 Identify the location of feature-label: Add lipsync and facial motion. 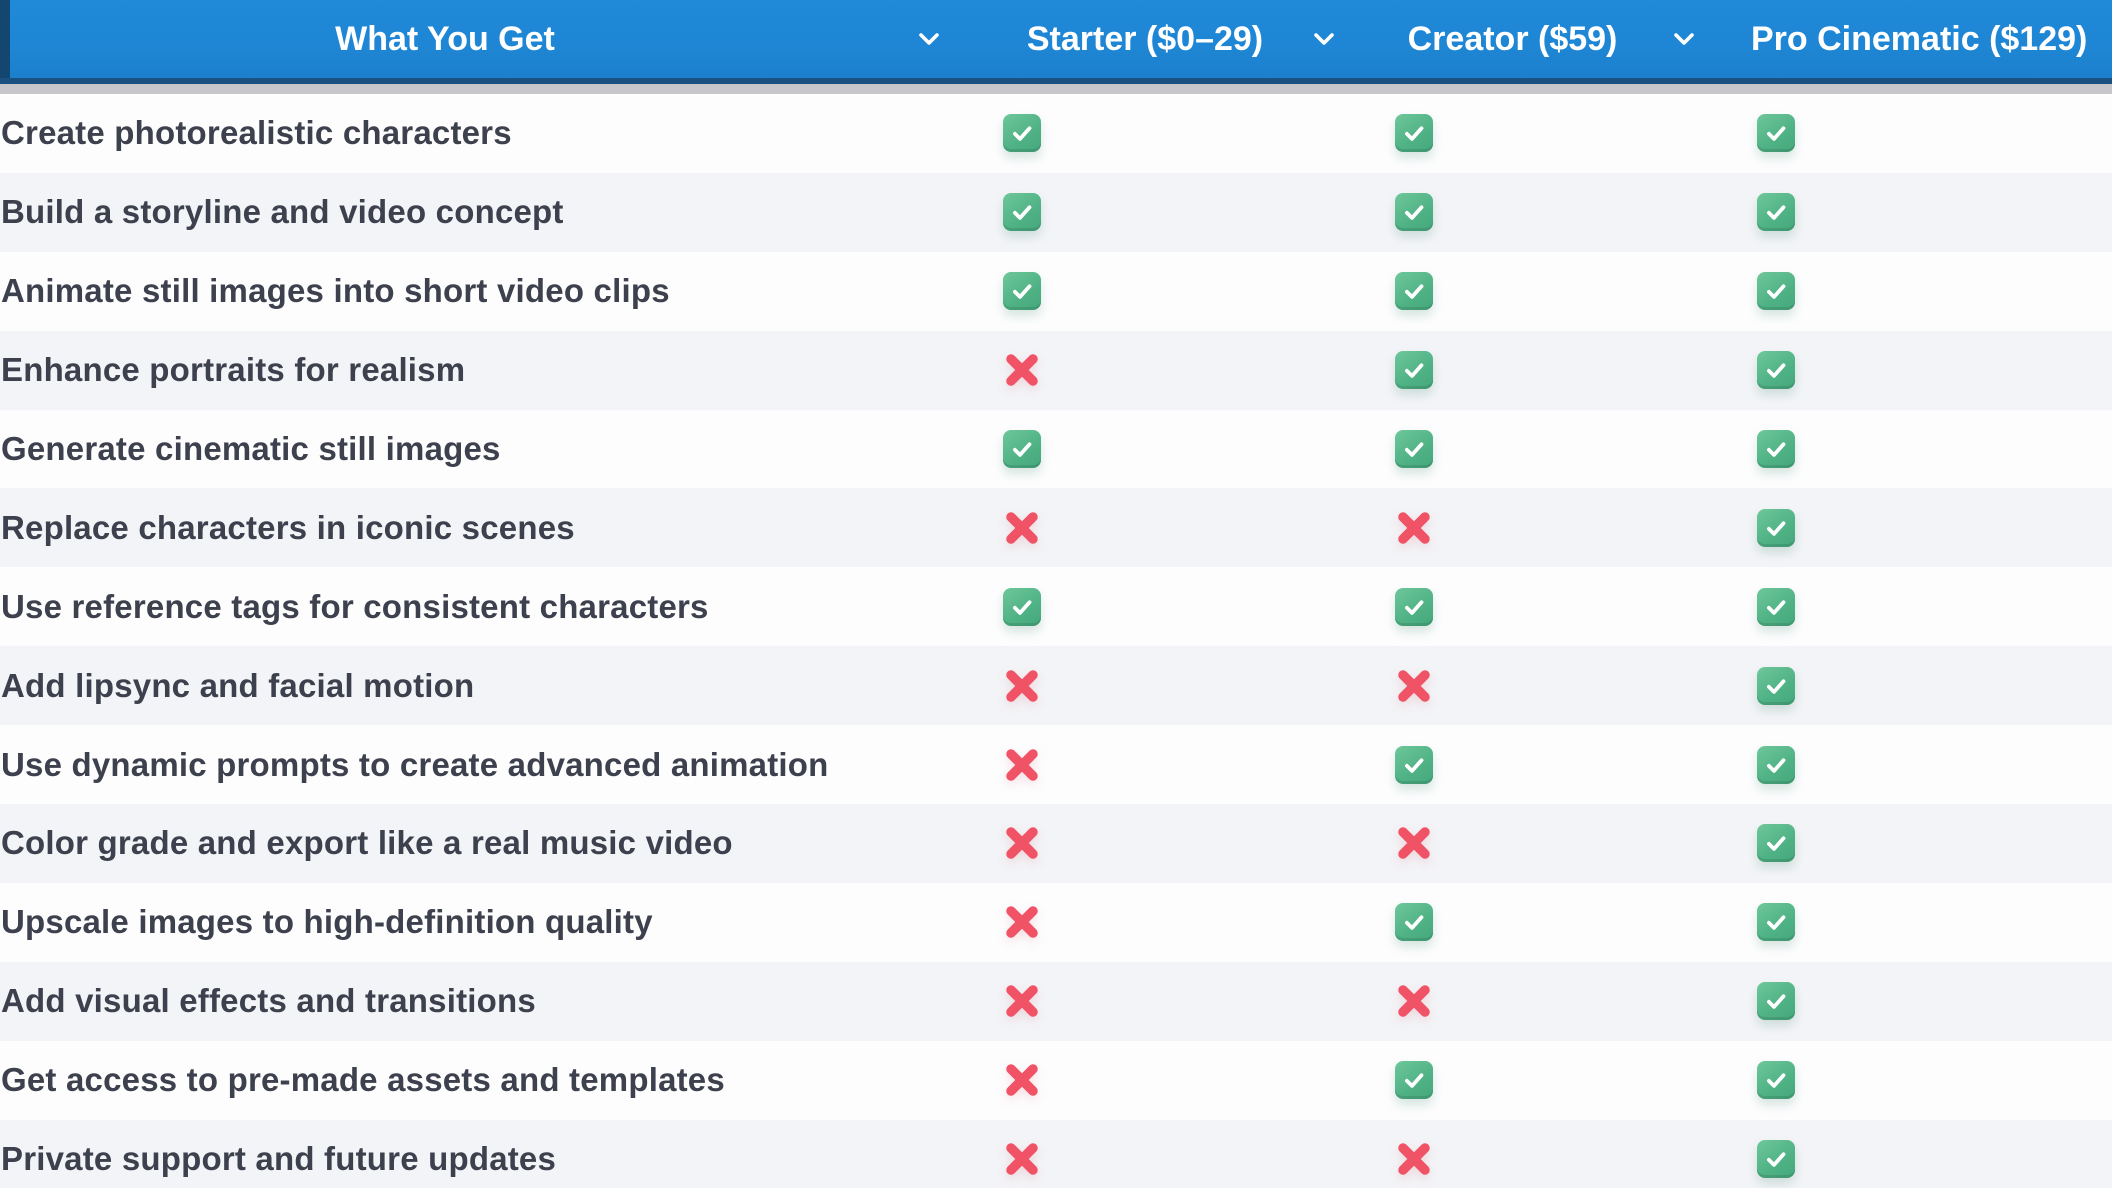
(238, 685).